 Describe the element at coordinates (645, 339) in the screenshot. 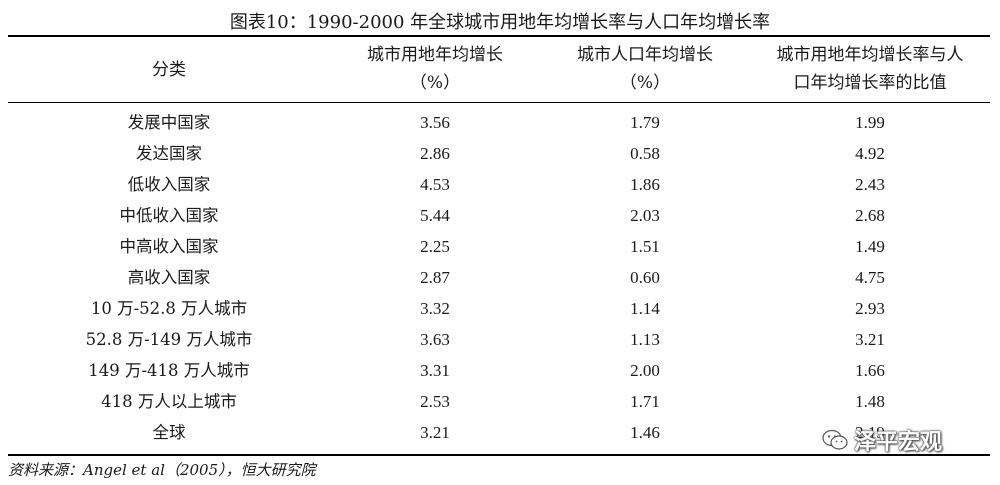

I see `pop-growth-cell: 1.13` at that location.